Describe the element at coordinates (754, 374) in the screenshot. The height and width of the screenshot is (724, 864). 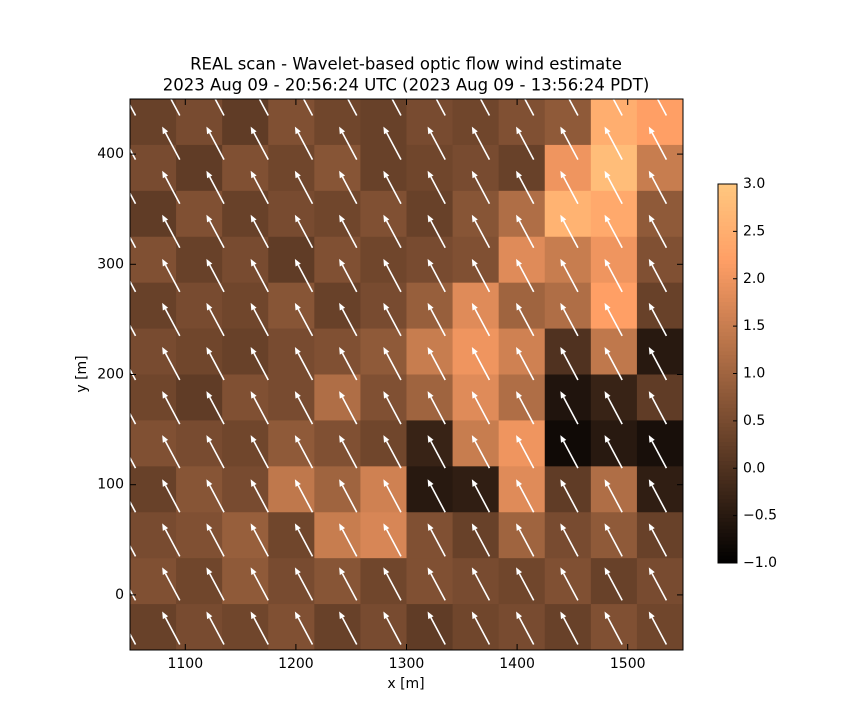
I see `colorbar-tick-label: 1.0` at that location.